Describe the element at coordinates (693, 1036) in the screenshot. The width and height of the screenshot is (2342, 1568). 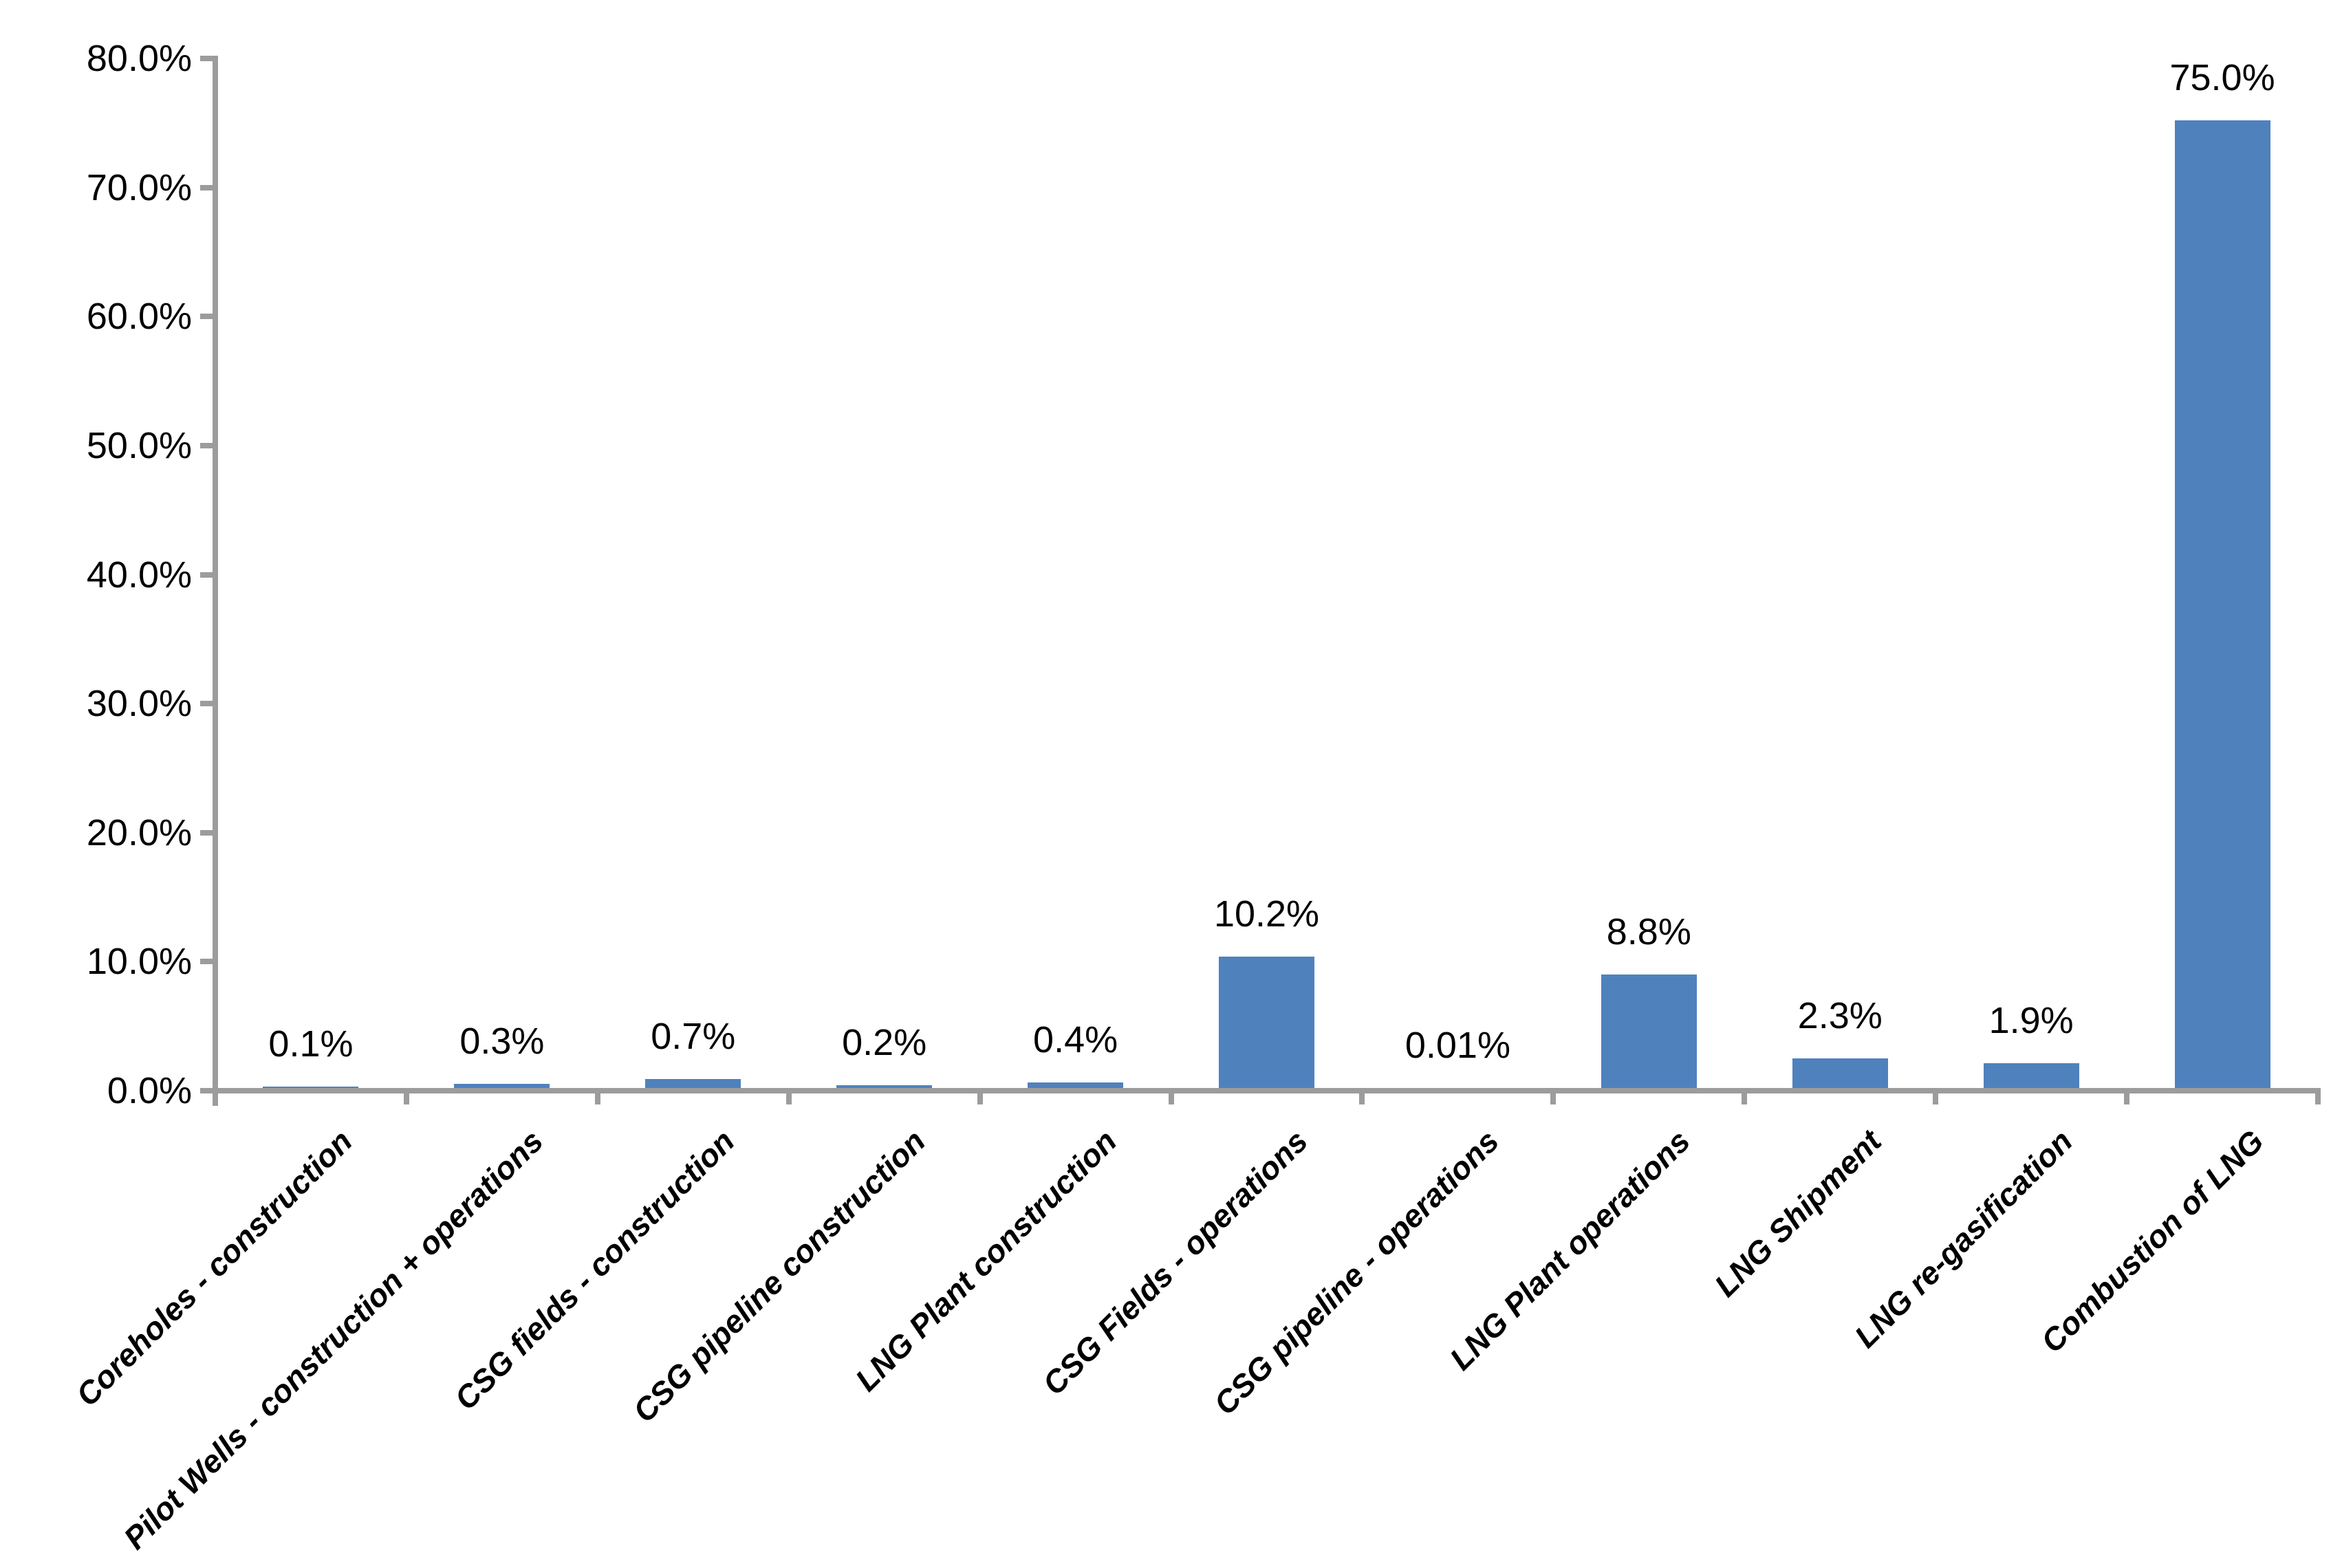
I see `bar-value-label: 0.7%` at that location.